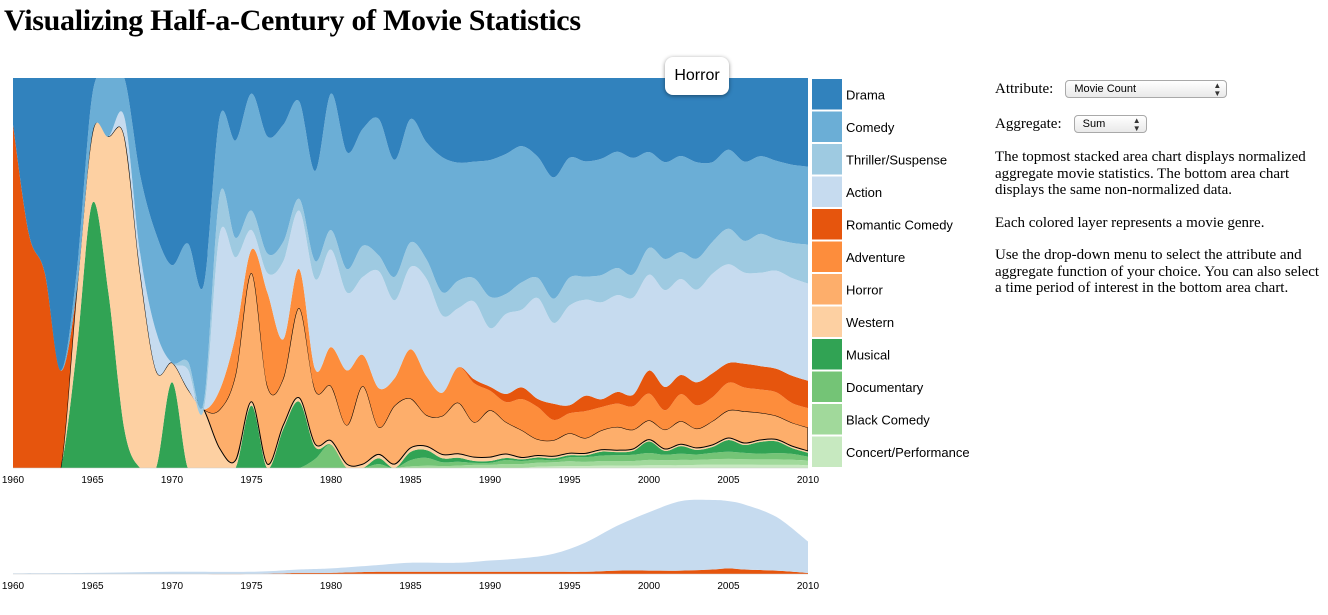 The width and height of the screenshot is (1328, 615). What do you see at coordinates (1105, 89) in the screenshot?
I see `attribute-select-value: Movie Count` at bounding box center [1105, 89].